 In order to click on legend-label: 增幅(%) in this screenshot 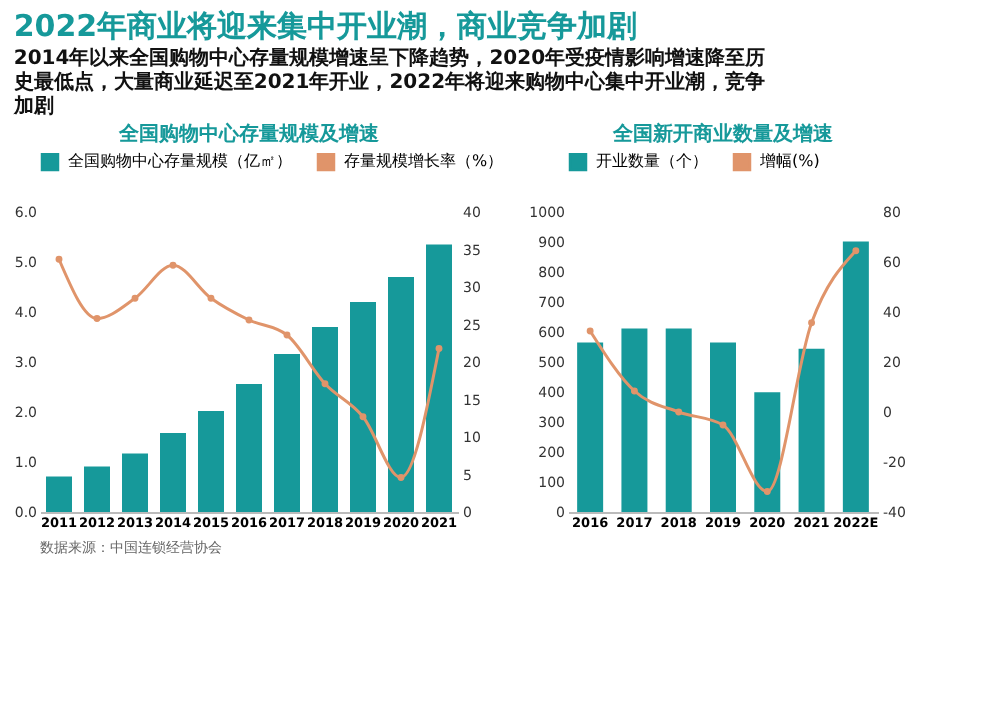, I will do `click(789, 161)`.